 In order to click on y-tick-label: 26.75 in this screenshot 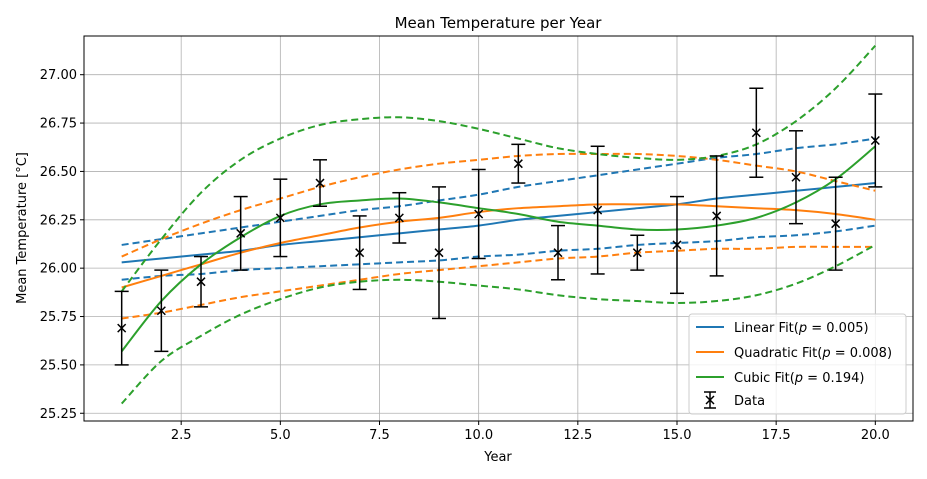, I will do `click(58, 124)`.